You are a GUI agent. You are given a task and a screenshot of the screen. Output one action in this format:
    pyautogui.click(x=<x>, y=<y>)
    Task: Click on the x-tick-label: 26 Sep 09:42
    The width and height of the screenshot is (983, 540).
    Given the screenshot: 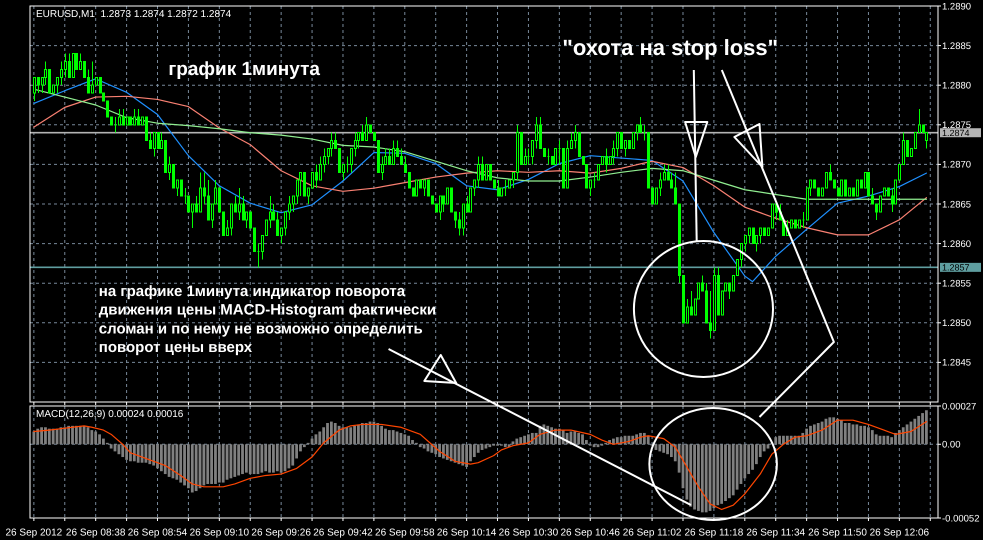 What is the action you would take?
    pyautogui.click(x=343, y=533)
    